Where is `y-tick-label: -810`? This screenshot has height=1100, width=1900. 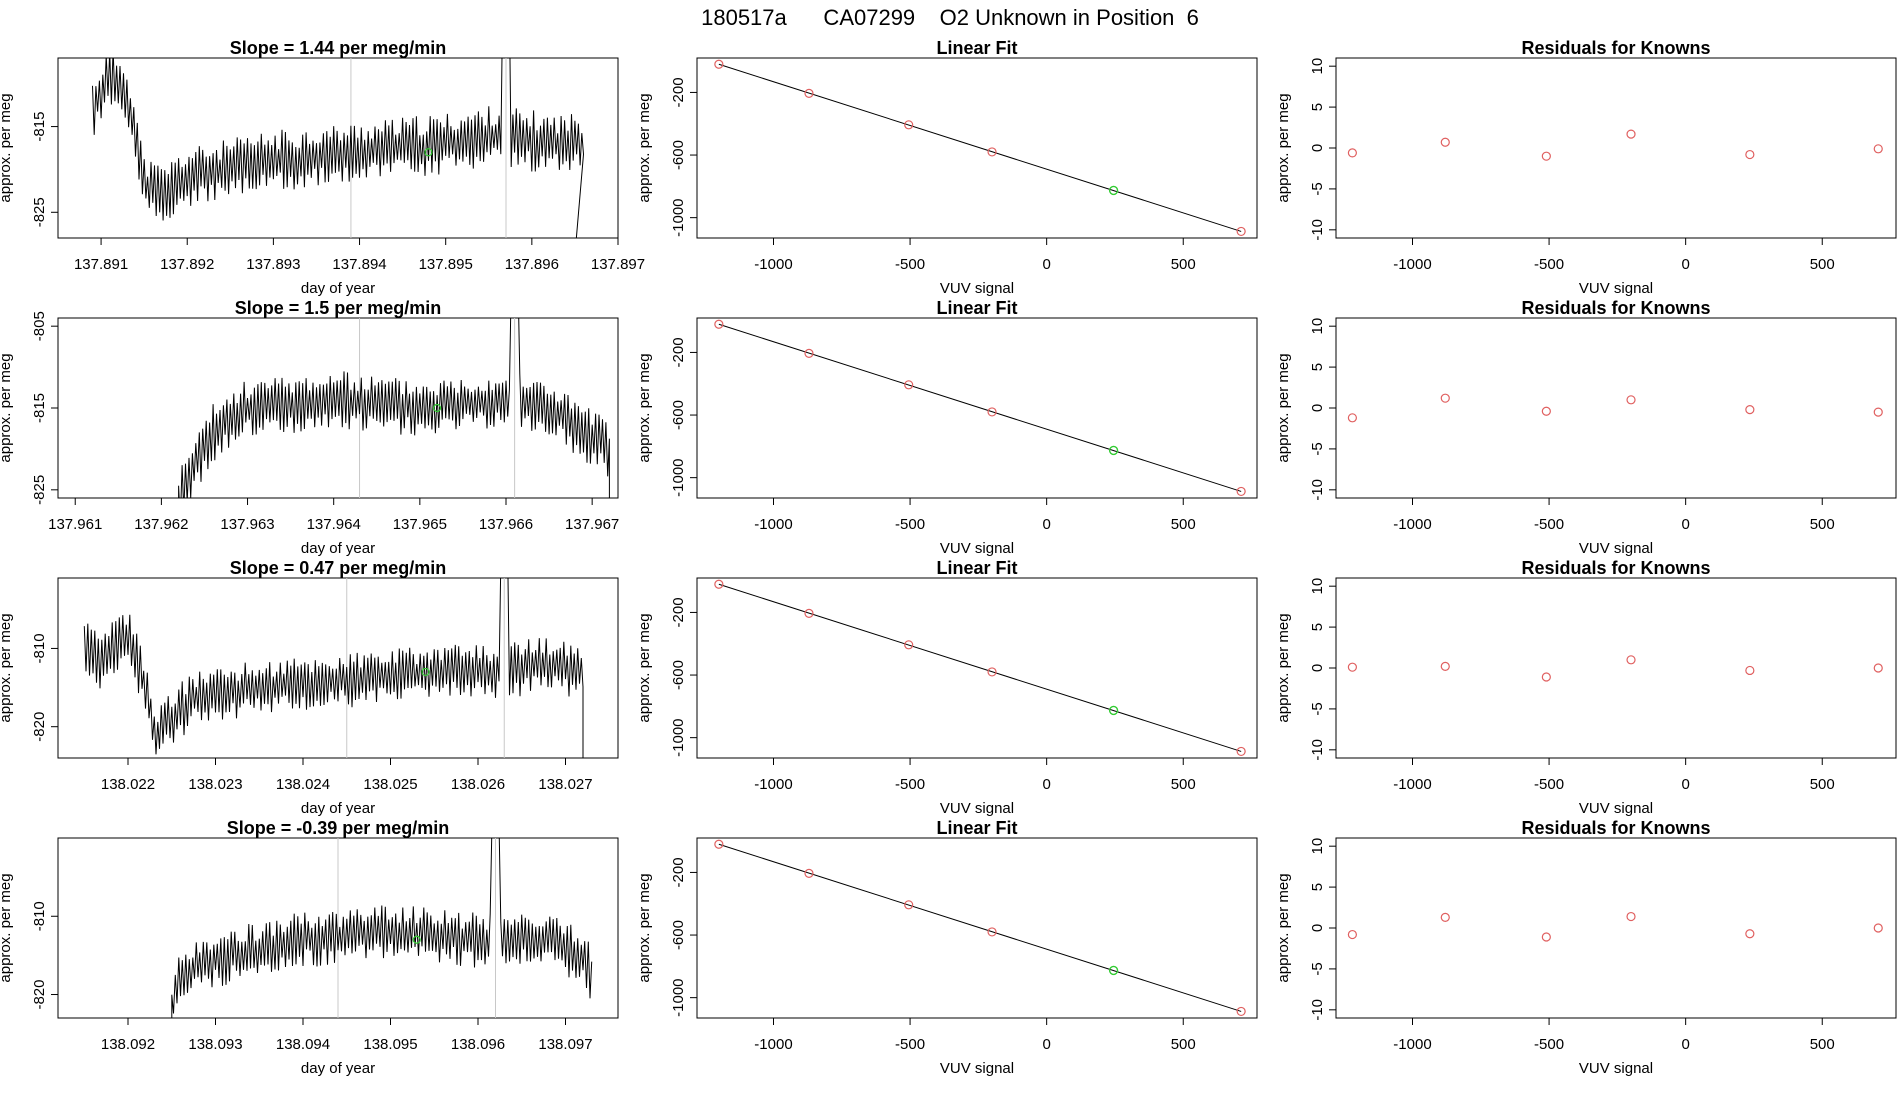
y-tick-label: -810 is located at coordinates (39, 648).